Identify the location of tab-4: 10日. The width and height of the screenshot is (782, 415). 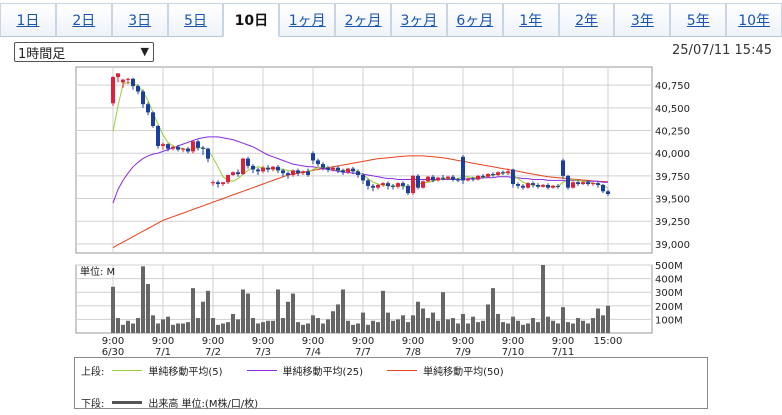
(251, 20).